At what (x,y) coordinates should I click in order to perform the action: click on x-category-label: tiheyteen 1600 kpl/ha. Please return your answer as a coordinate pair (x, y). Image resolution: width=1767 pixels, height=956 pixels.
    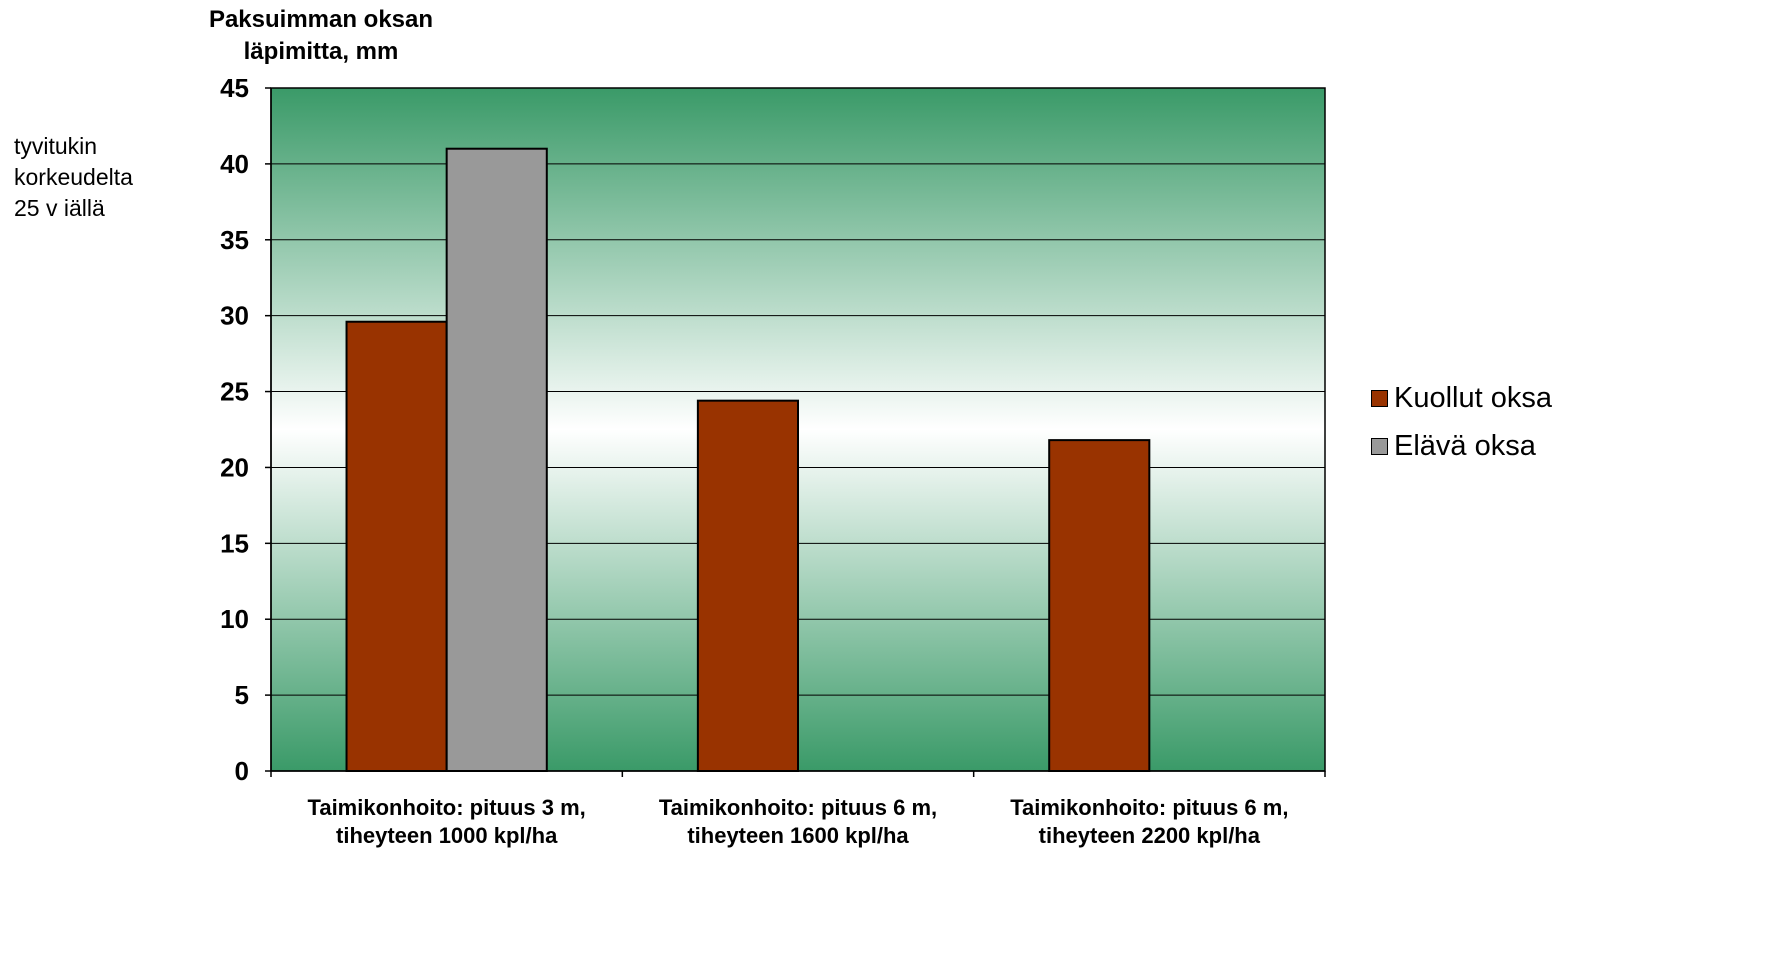
    Looking at the image, I should click on (798, 835).